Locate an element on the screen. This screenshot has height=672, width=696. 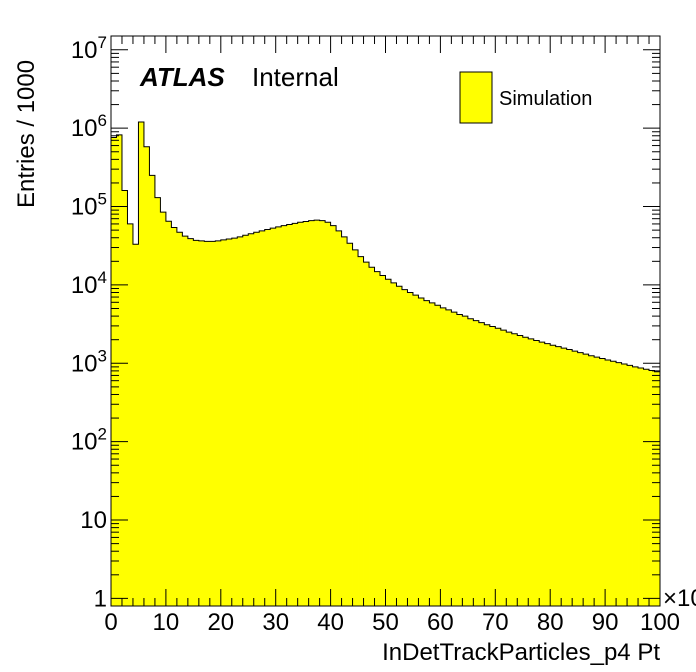
y-tick-label: 10³ is located at coordinates (89, 361).